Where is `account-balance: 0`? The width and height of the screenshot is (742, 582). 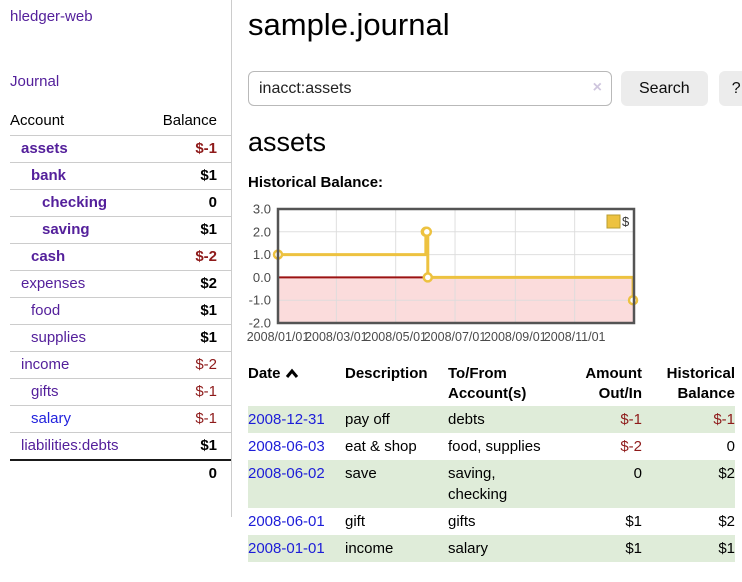 account-balance: 0 is located at coordinates (212, 202).